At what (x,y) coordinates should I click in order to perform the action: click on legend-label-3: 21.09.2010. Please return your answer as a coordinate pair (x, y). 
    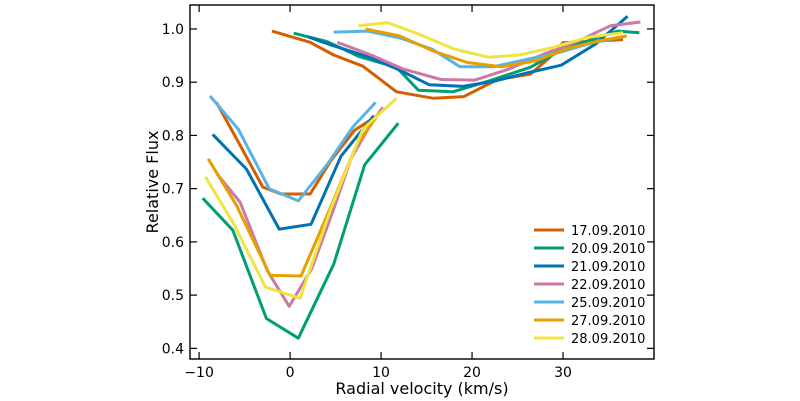
    Looking at the image, I should click on (608, 267).